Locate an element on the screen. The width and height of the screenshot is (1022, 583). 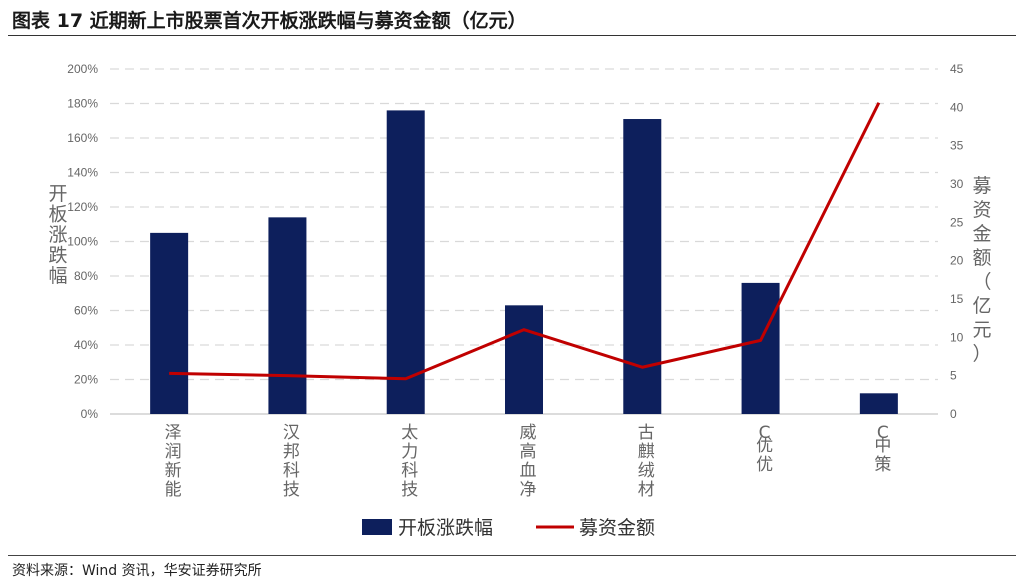
left-tick-label: 140% is located at coordinates (82, 173).